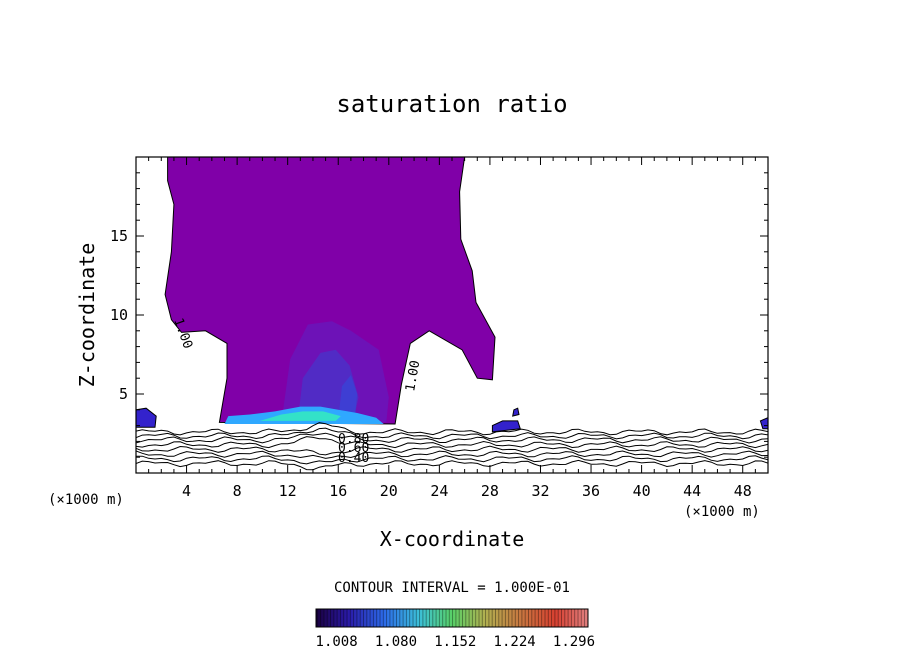 This screenshot has width=904, height=654. What do you see at coordinates (574, 642) in the screenshot?
I see `colorbar-tick-label: 1.296` at bounding box center [574, 642].